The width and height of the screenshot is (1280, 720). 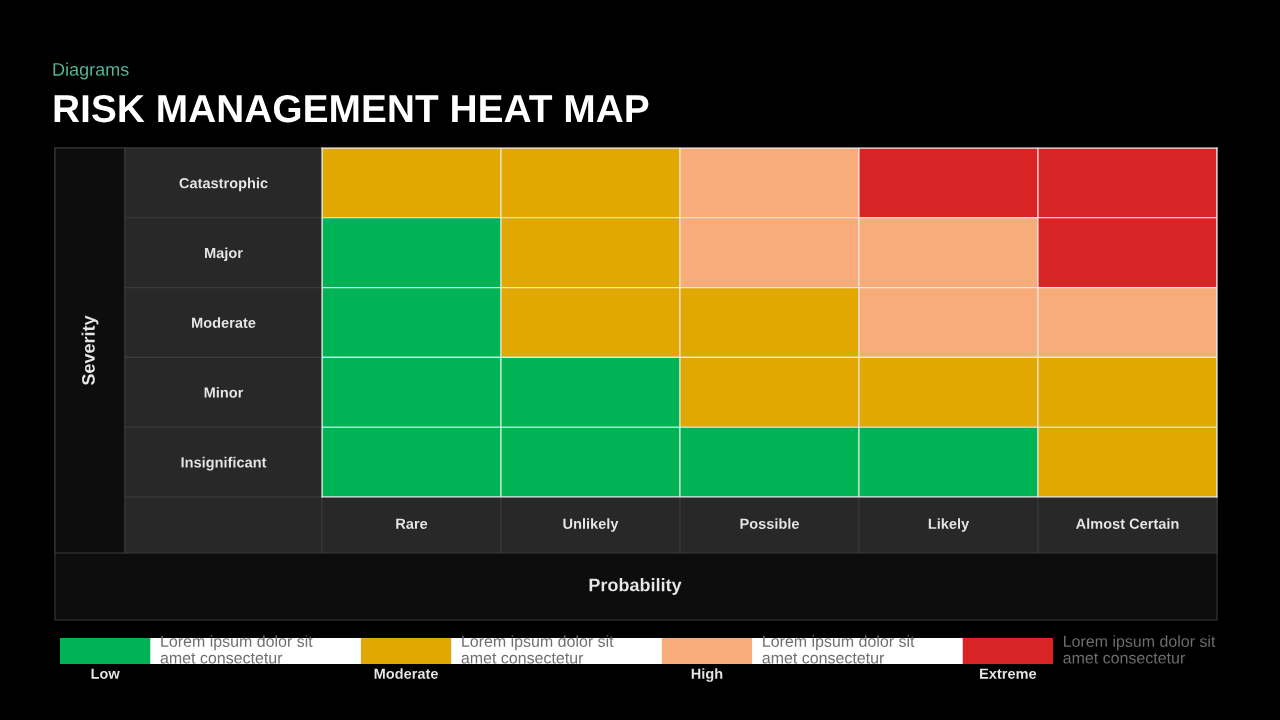 What do you see at coordinates (635, 586) in the screenshot?
I see `x-axis-title: Probability` at bounding box center [635, 586].